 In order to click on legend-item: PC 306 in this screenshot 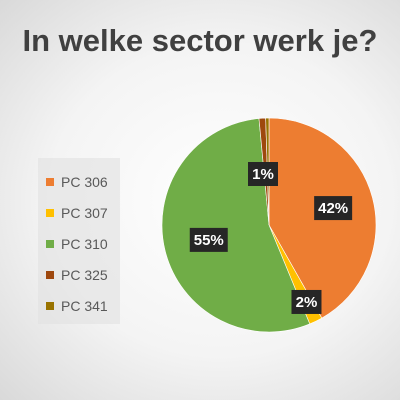, I will do `click(83, 181)`.